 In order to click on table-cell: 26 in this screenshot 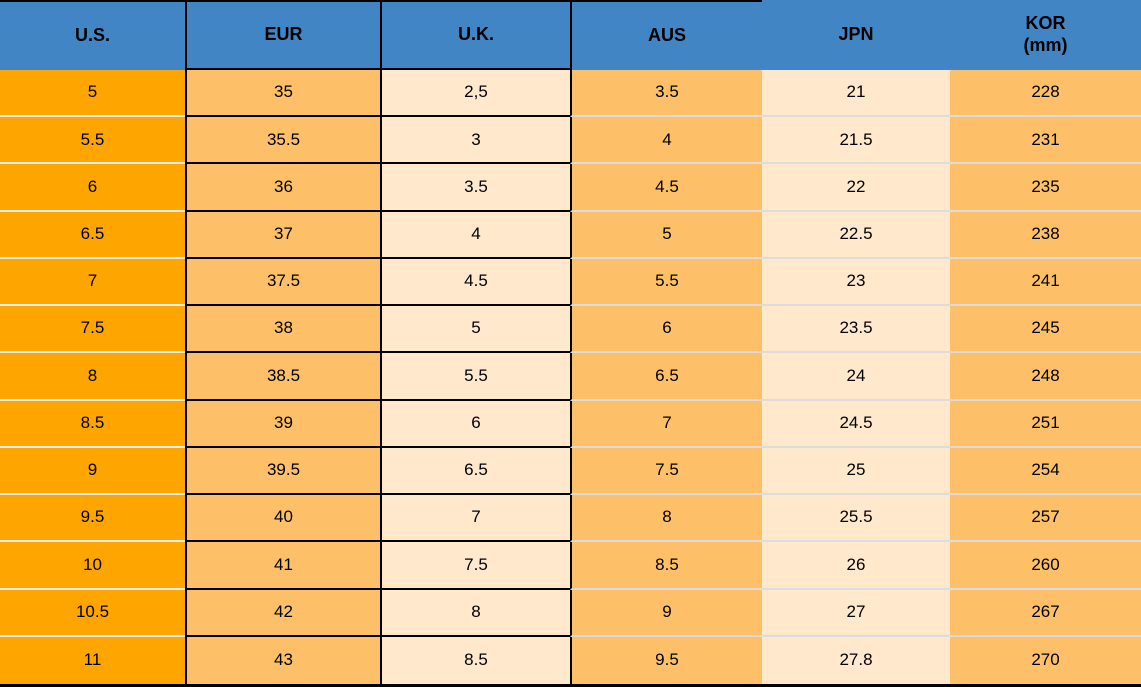, I will do `click(856, 566)`.